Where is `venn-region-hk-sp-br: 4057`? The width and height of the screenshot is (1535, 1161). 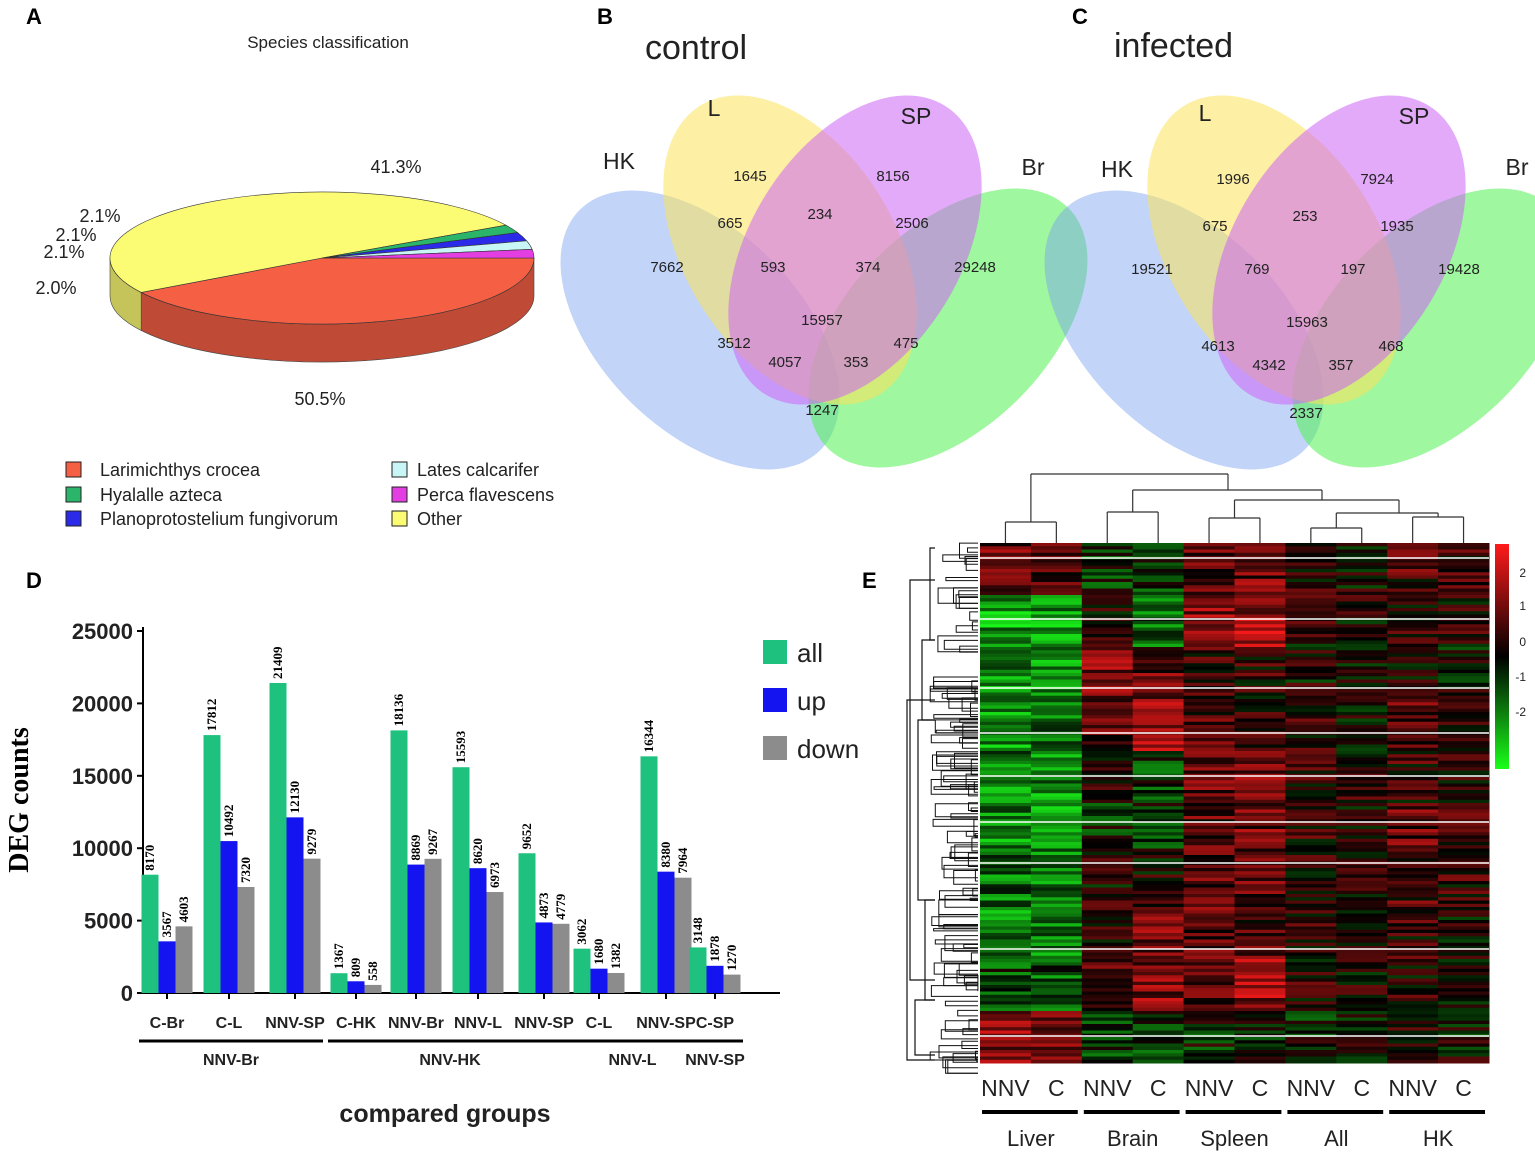
venn-region-hk-sp-br: 4057 is located at coordinates (784, 362).